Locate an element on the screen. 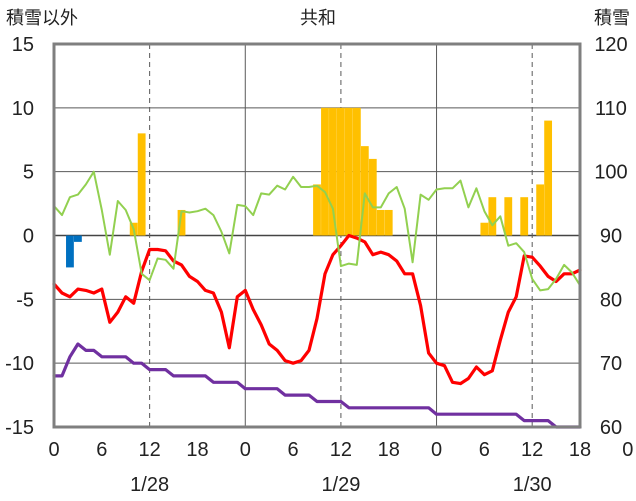 This screenshot has height=501, width=636. chart-title: 共和 is located at coordinates (318, 18).